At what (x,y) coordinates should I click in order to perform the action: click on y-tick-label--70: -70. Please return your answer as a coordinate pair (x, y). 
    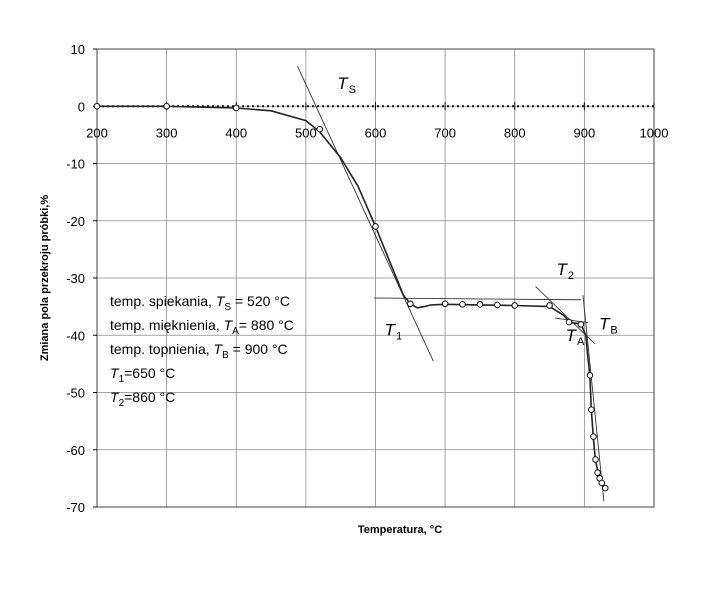
    Looking at the image, I should click on (75, 507).